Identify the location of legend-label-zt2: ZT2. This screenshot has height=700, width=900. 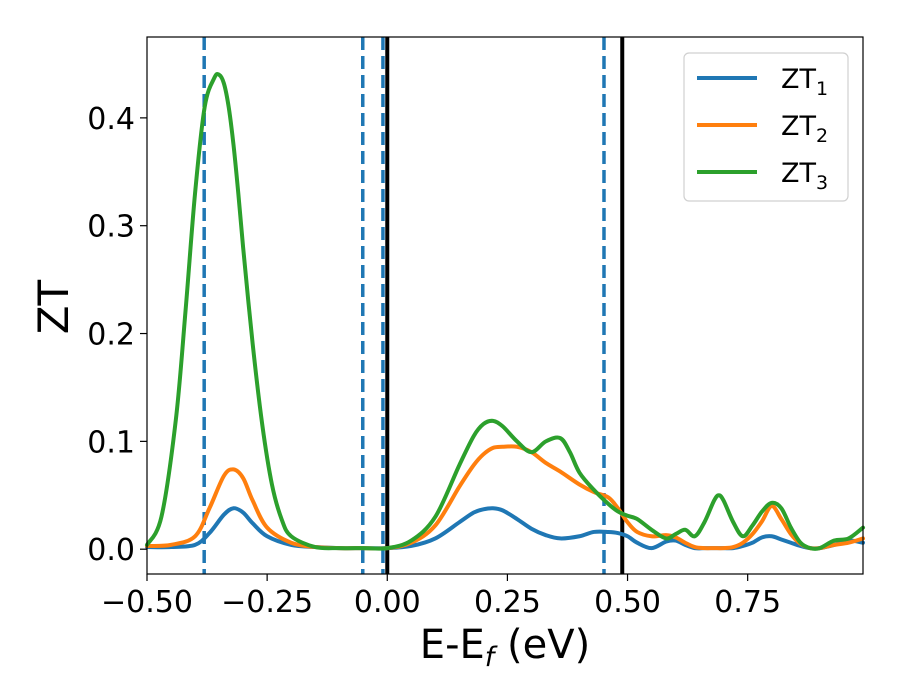
(804, 129).